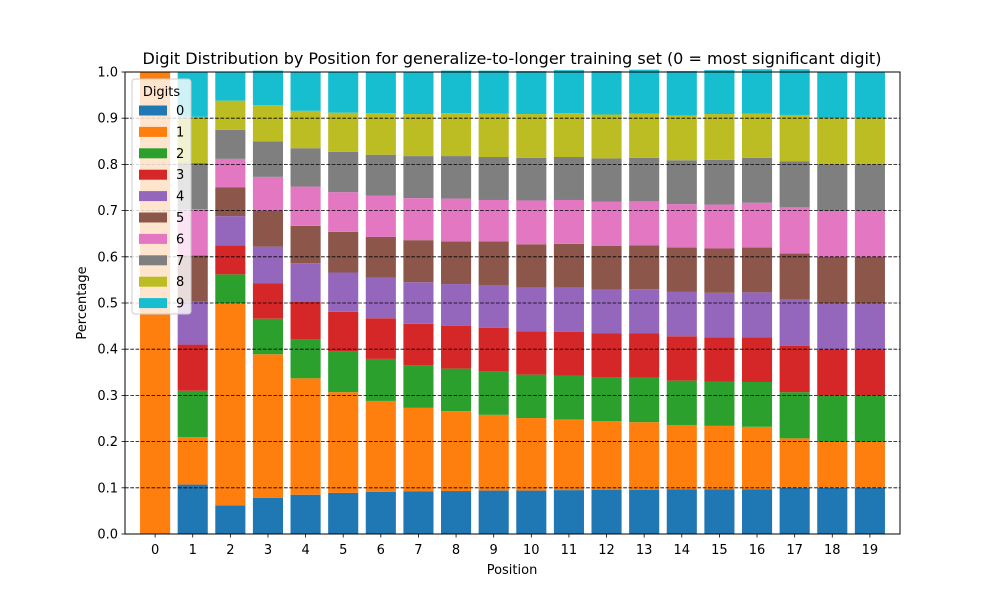 This screenshot has height=600, width=1000. What do you see at coordinates (681, 358) in the screenshot?
I see `bar-pos14-digit3` at bounding box center [681, 358].